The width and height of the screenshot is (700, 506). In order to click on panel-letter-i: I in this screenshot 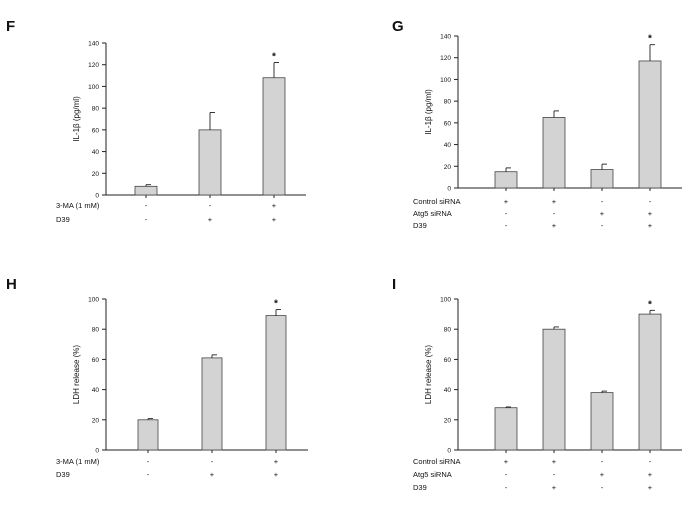, I will do `click(394, 284)`.